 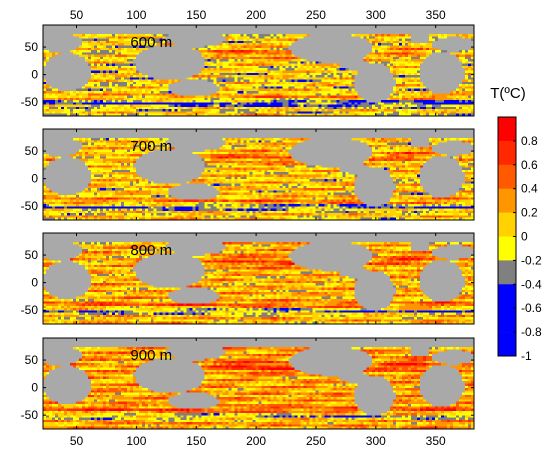 I want to click on colorbar-tick-label: 0.6, so click(x=529, y=165).